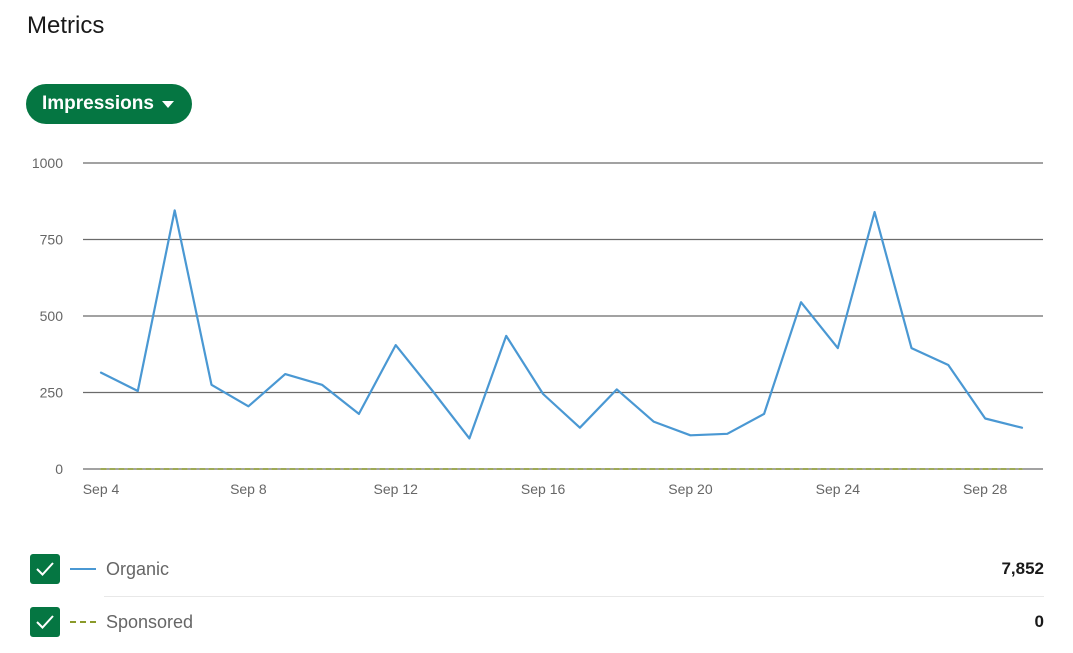 Image resolution: width=1073 pixels, height=653 pixels. Describe the element at coordinates (167, 104) in the screenshot. I see `caret-down-icon` at that location.